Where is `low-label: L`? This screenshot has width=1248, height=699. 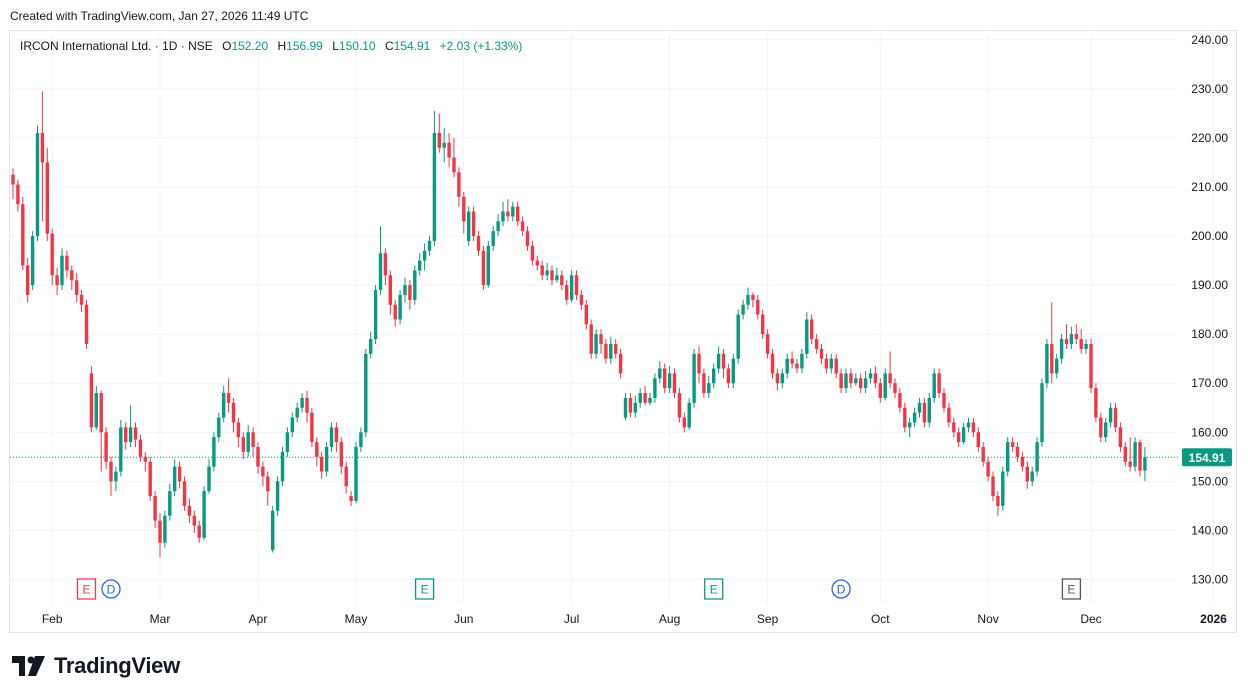
low-label: L is located at coordinates (335, 46).